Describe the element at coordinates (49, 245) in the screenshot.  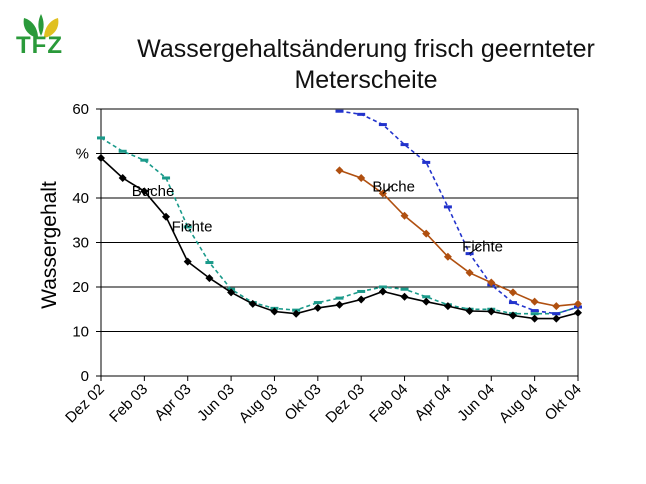
I see `y-axis-label: Wassergehalt` at that location.